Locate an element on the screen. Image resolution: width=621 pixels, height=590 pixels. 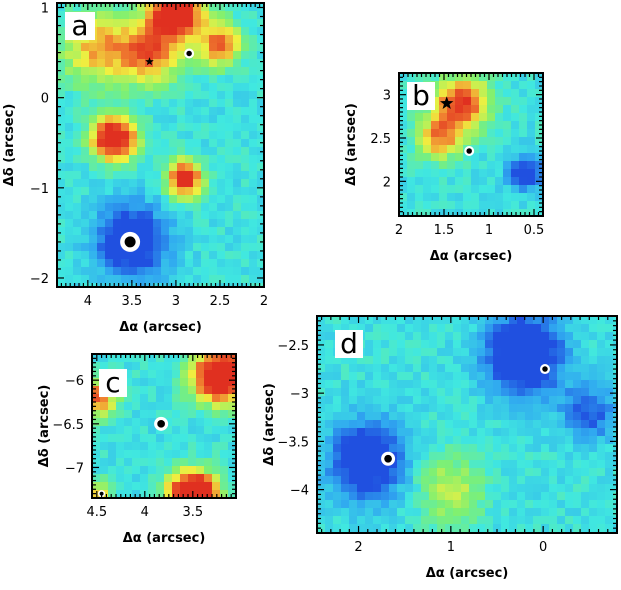
x-axis-label: Δα (arcsec) is located at coordinates (467, 573).